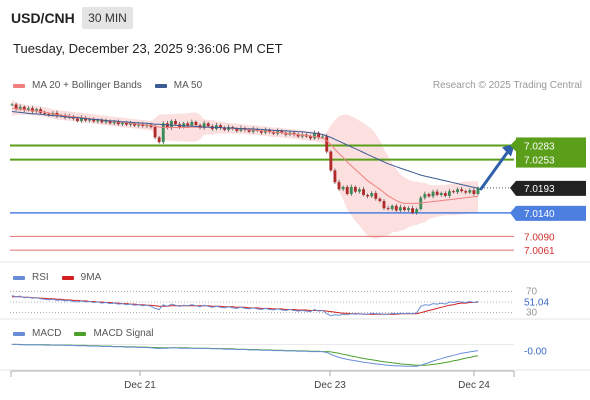  What do you see at coordinates (67, 277) in the screenshot?
I see `legend-rsi-ma-swatch` at bounding box center [67, 277].